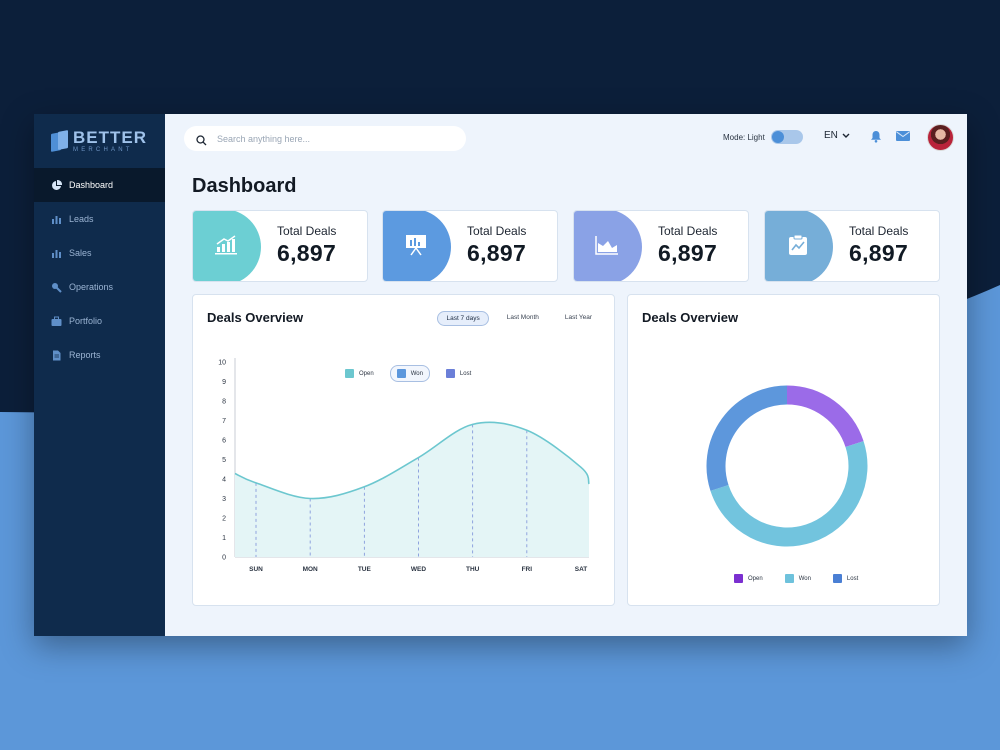 The height and width of the screenshot is (750, 1000). What do you see at coordinates (91, 287) in the screenshot?
I see `sidebar-item-label: Operations` at bounding box center [91, 287].